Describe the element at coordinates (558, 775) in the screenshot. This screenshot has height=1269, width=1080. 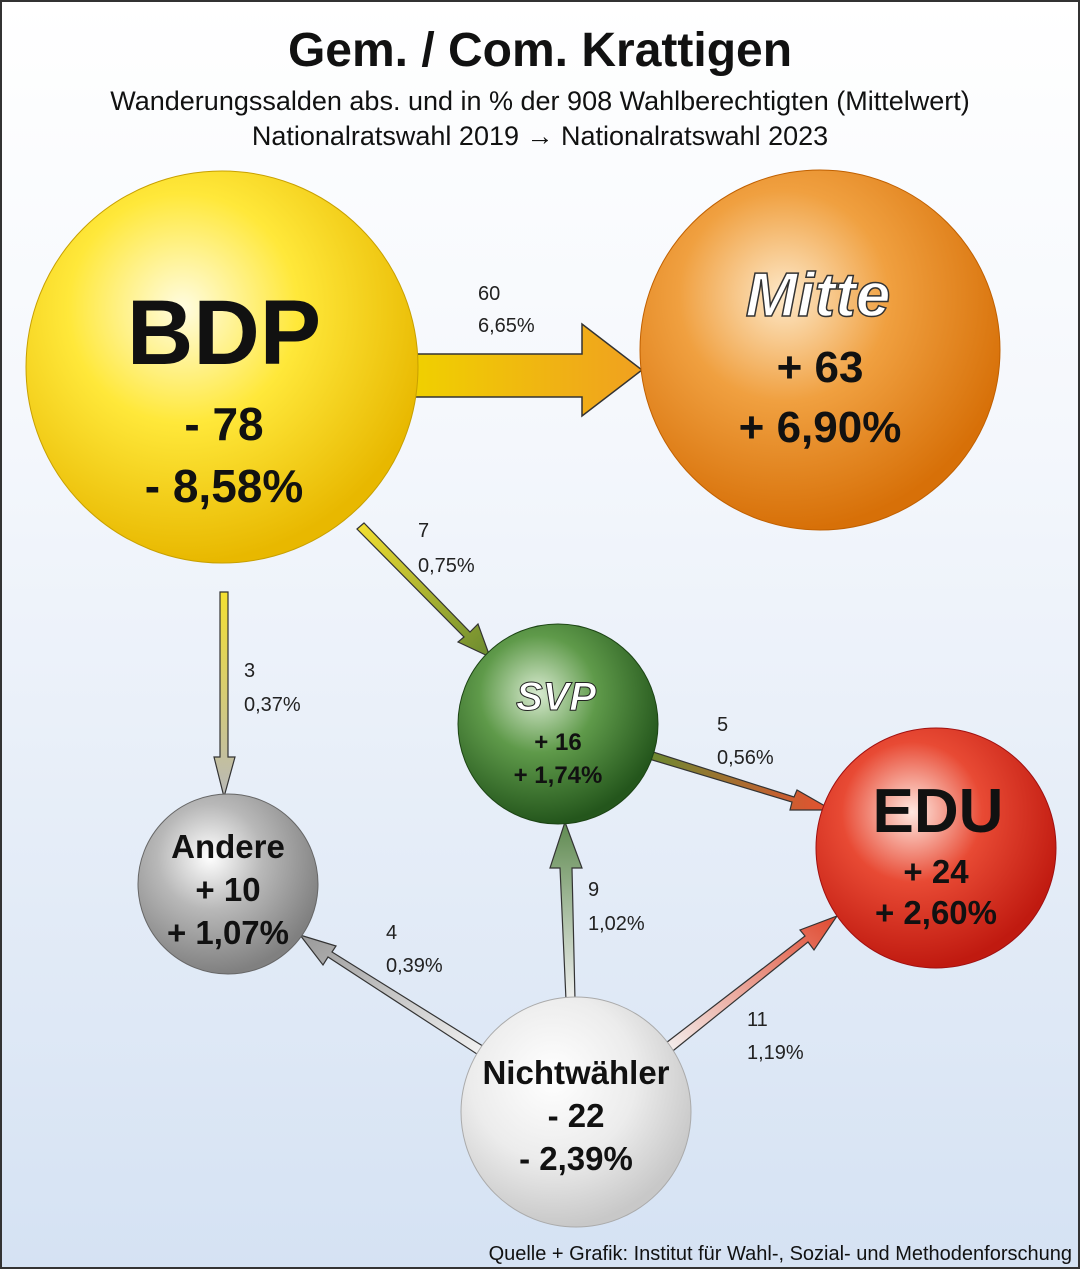
I see `svp-pct: + 1,74%` at that location.